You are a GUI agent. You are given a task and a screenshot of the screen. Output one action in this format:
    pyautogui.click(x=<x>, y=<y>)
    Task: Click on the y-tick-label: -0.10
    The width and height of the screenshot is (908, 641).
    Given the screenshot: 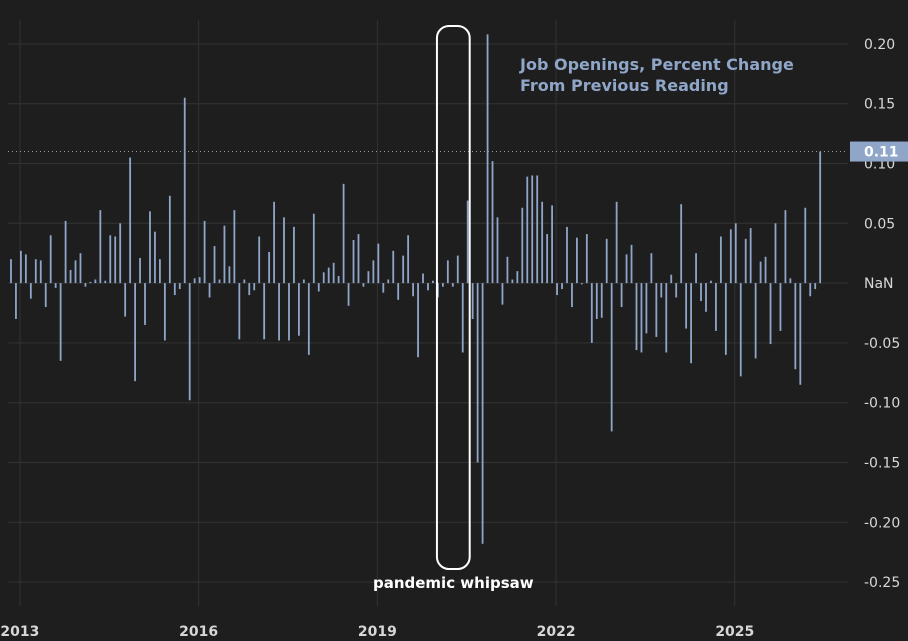 What is the action you would take?
    pyautogui.click(x=882, y=404)
    